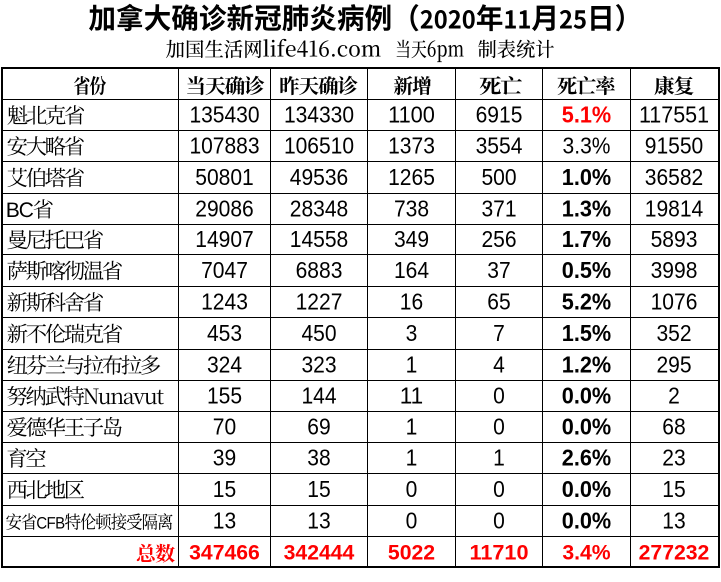 Image resolution: width=721 pixels, height=582 pixels. Describe the element at coordinates (318, 458) in the screenshot. I see `svg-text: 38` at that location.